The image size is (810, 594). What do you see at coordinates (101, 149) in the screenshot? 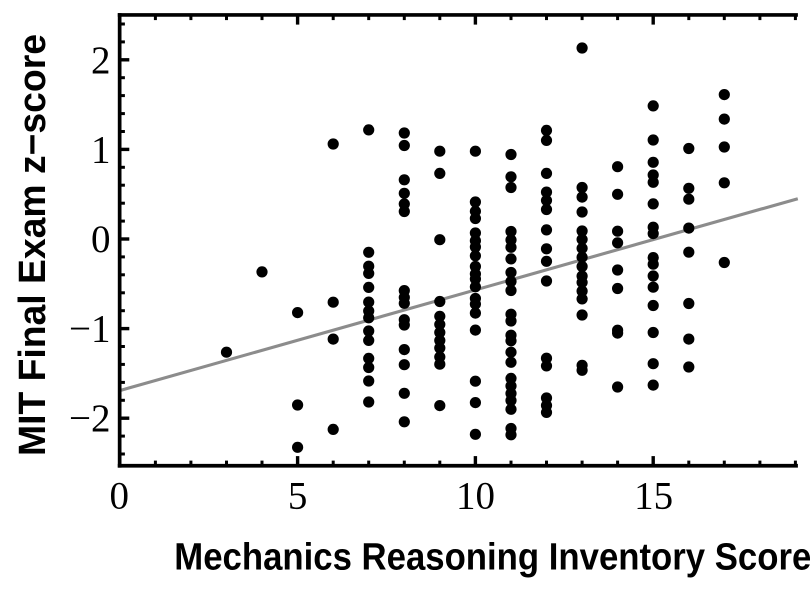
I see `svg-text: 1` at bounding box center [101, 149].